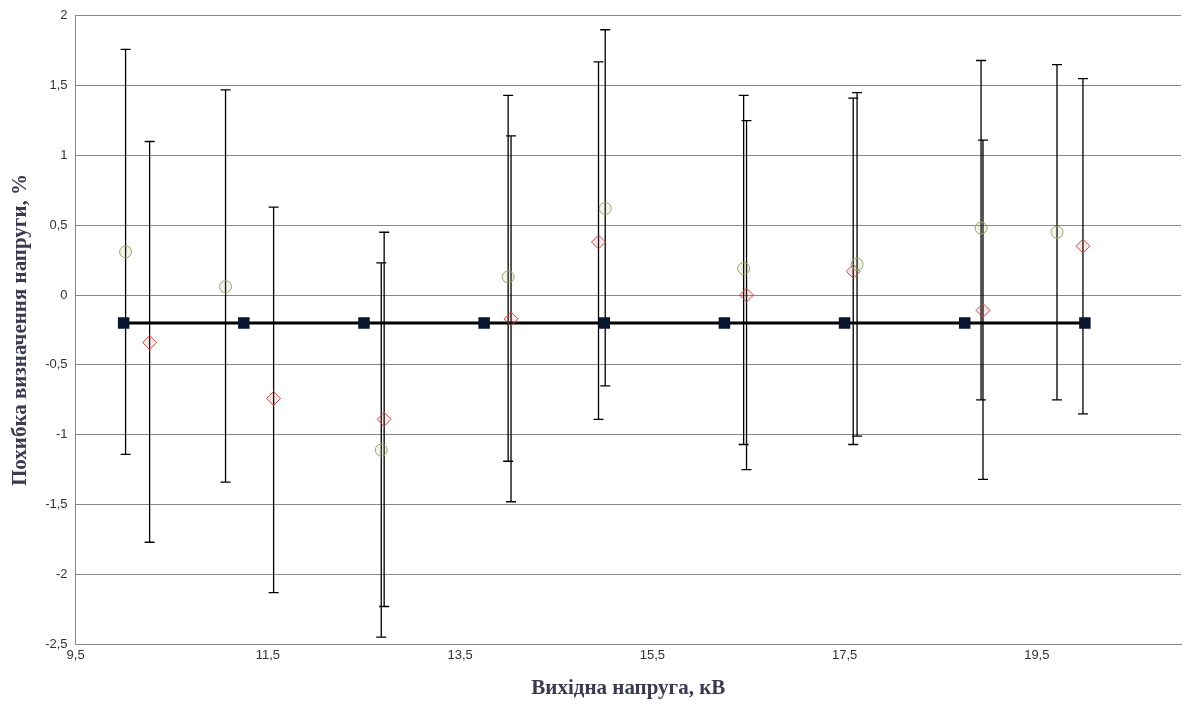 This screenshot has height=711, width=1190. What do you see at coordinates (19, 330) in the screenshot?
I see `y-axis-title: Похибка визначення напруги, %` at bounding box center [19, 330].